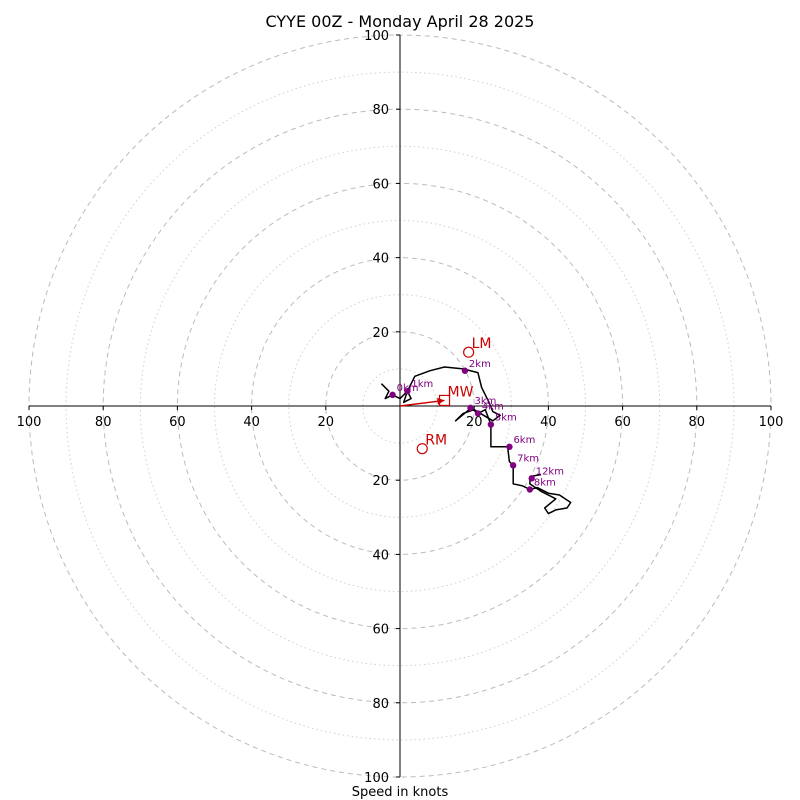  I want to click on height-label-6km: 6km, so click(524, 440).